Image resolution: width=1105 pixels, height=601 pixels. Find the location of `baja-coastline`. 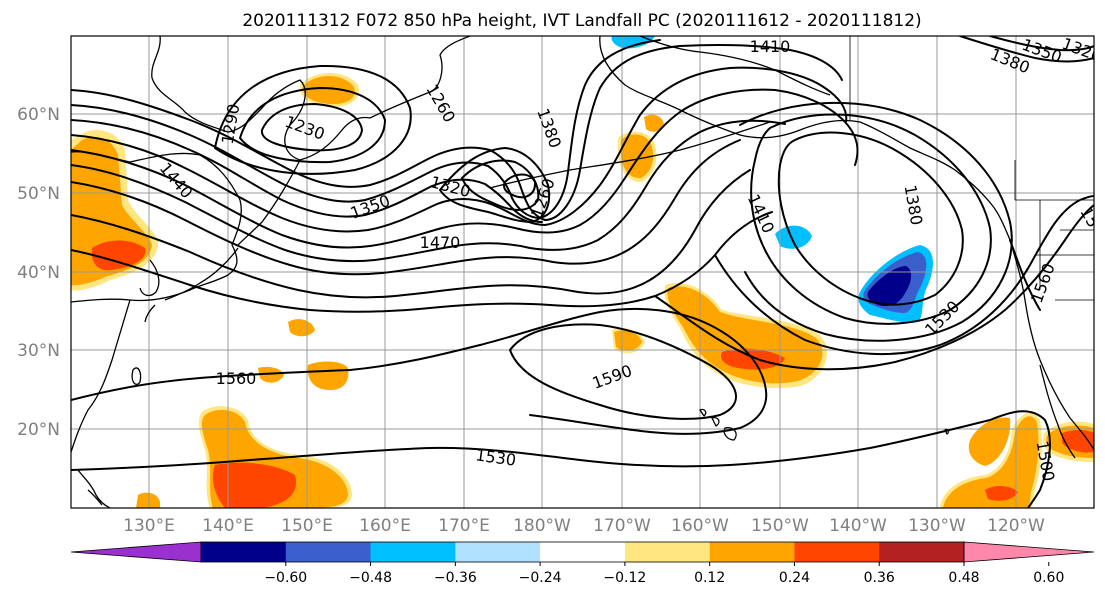

baja-coastline is located at coordinates (1057, 411).